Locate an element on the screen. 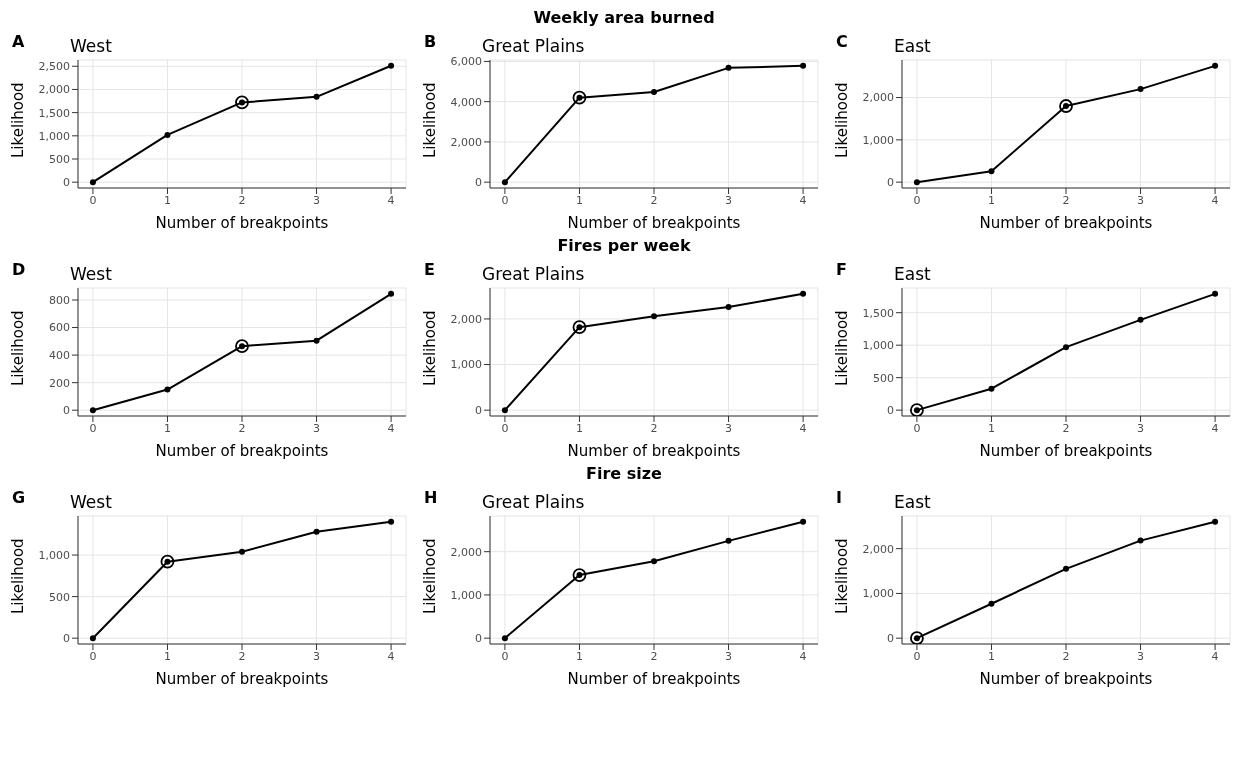 This screenshot has height=776, width=1248. y-tick-label: 600 is located at coordinates (59, 328).